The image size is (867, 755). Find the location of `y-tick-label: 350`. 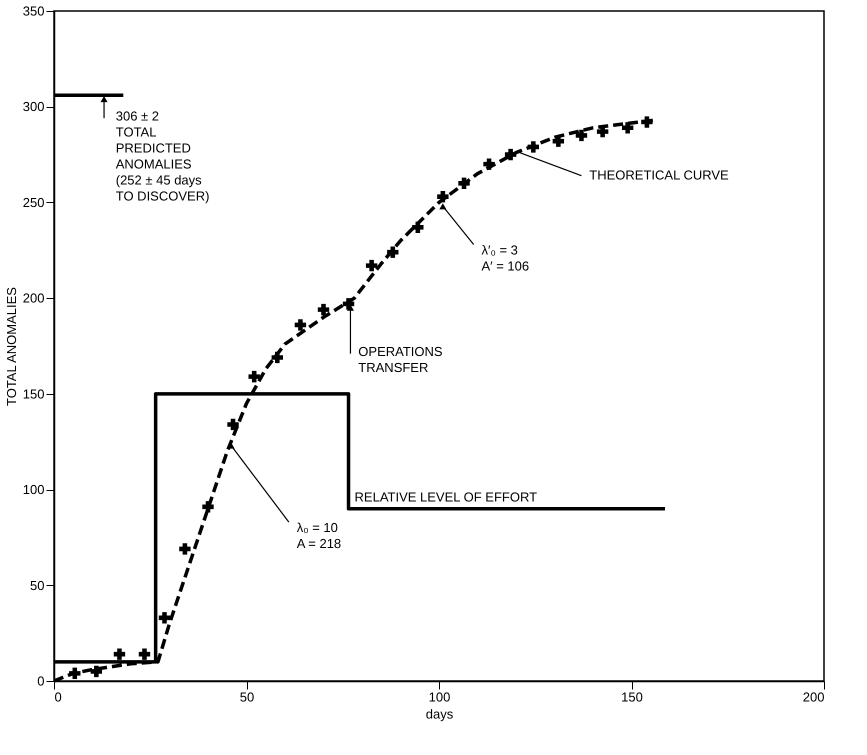

y-tick-label: 350 is located at coordinates (33, 11).